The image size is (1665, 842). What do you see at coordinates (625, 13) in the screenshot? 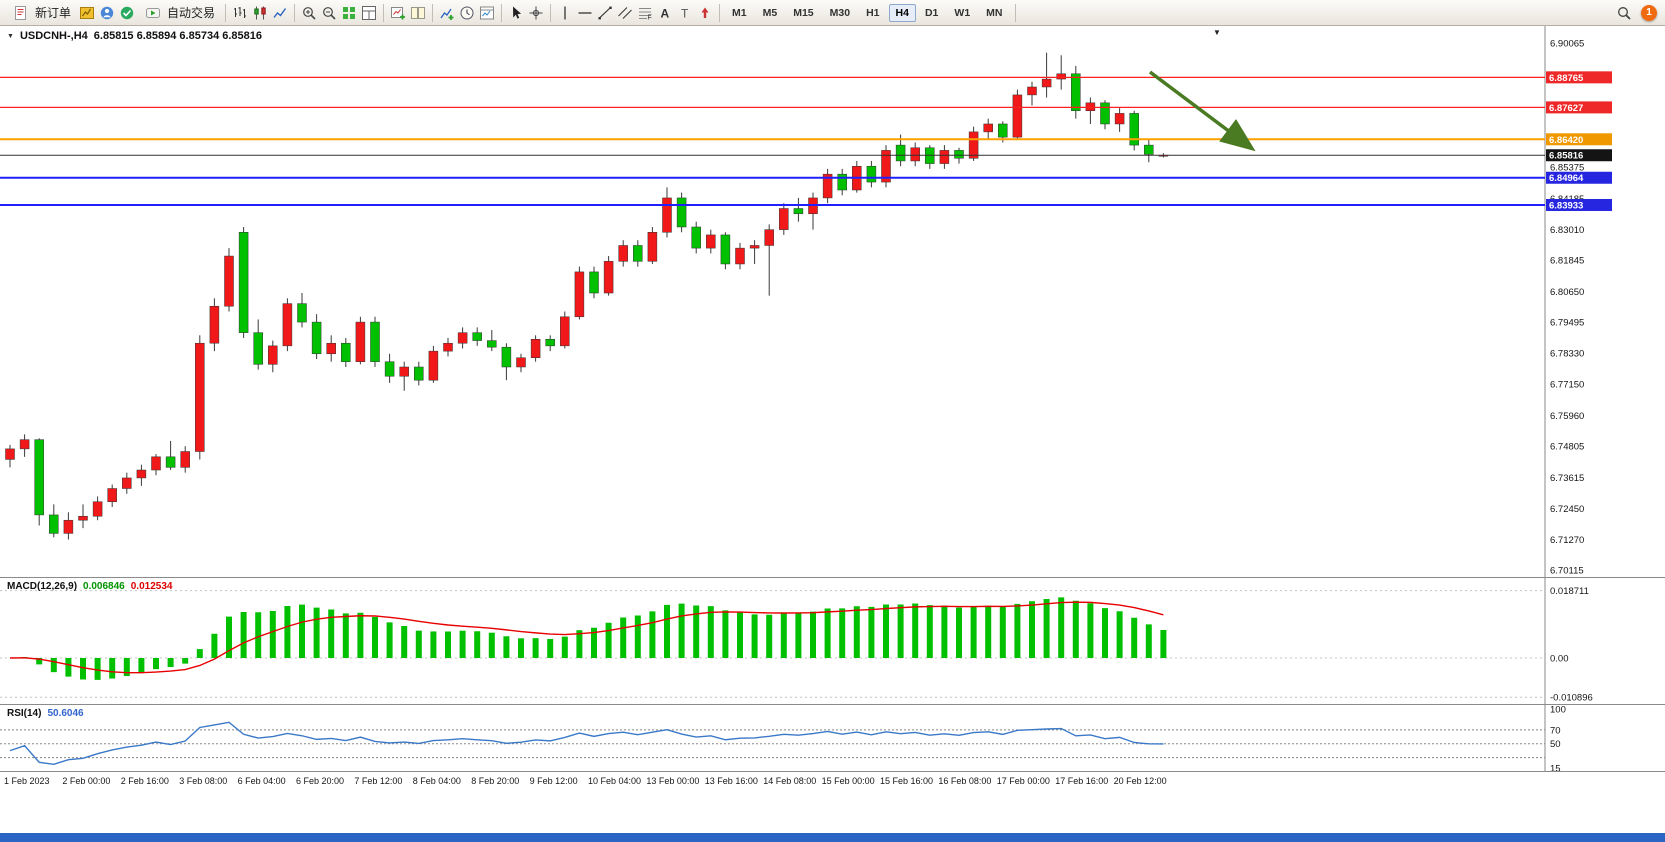
I see `channel-icon` at bounding box center [625, 13].